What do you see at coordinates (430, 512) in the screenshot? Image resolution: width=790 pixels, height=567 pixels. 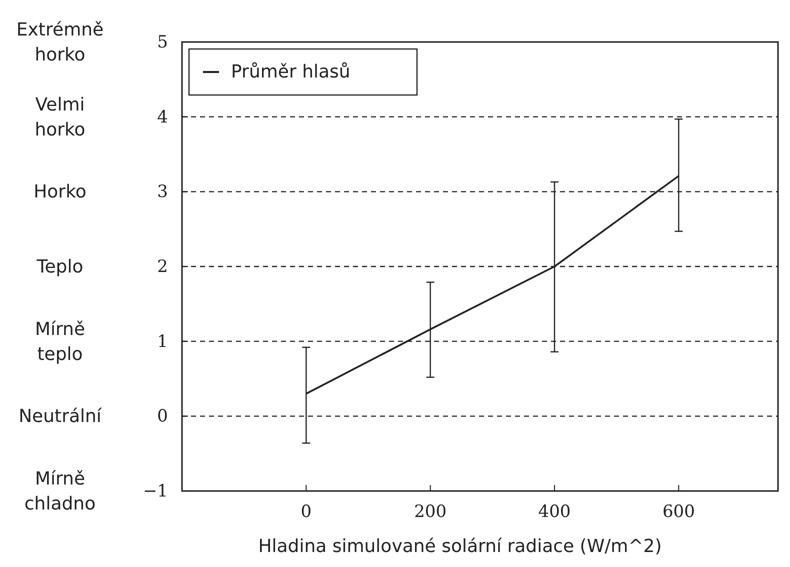 I see `x-tick-label: 200` at bounding box center [430, 512].